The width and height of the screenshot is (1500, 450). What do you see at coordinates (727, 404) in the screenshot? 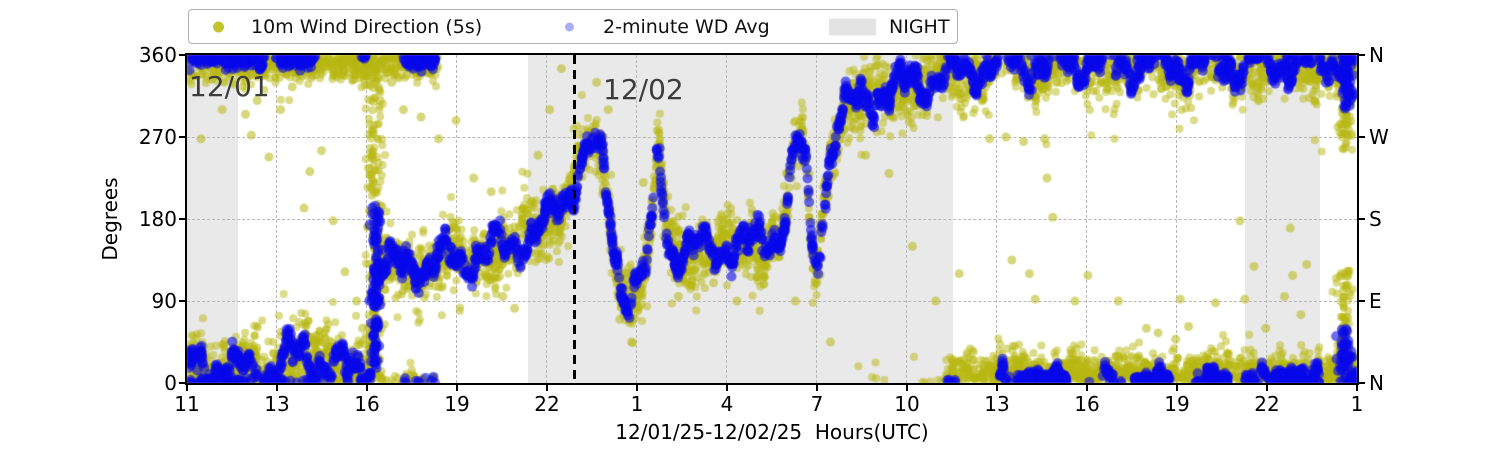
I see `x-tick-label: 4` at bounding box center [727, 404].